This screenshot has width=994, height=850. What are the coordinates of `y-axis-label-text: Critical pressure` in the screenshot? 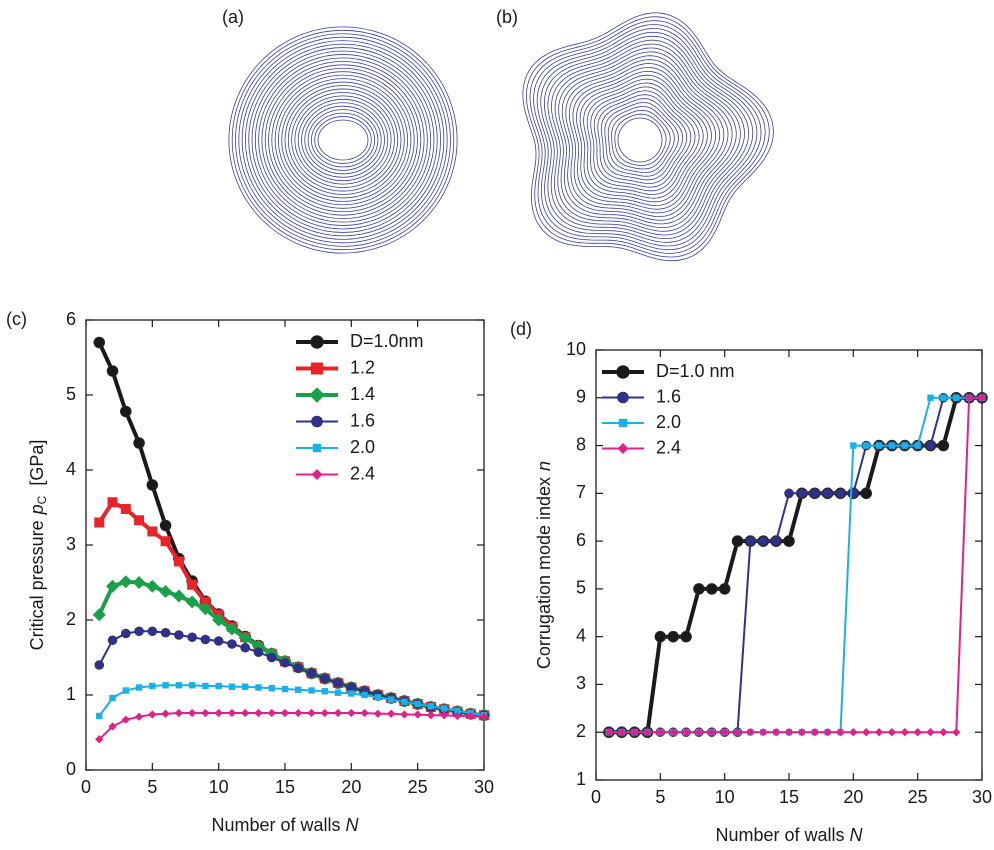 It's located at (37, 585).